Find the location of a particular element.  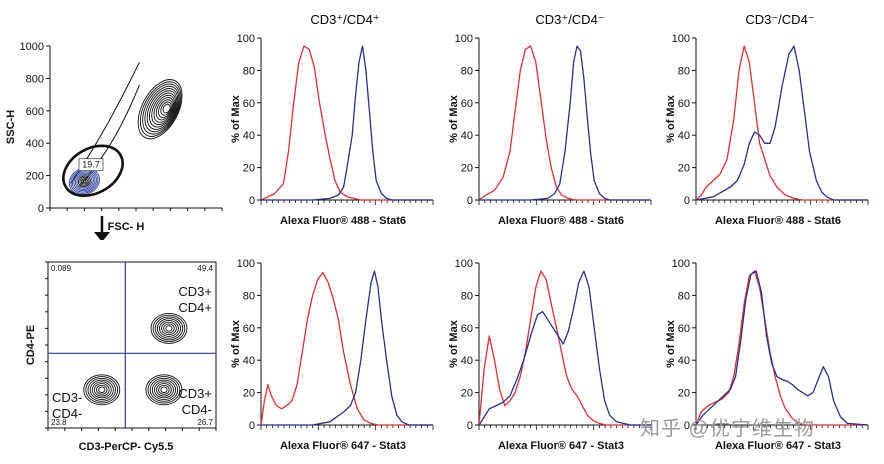

watermark-text: 知乎 @优宁维生物 is located at coordinates (727, 429).